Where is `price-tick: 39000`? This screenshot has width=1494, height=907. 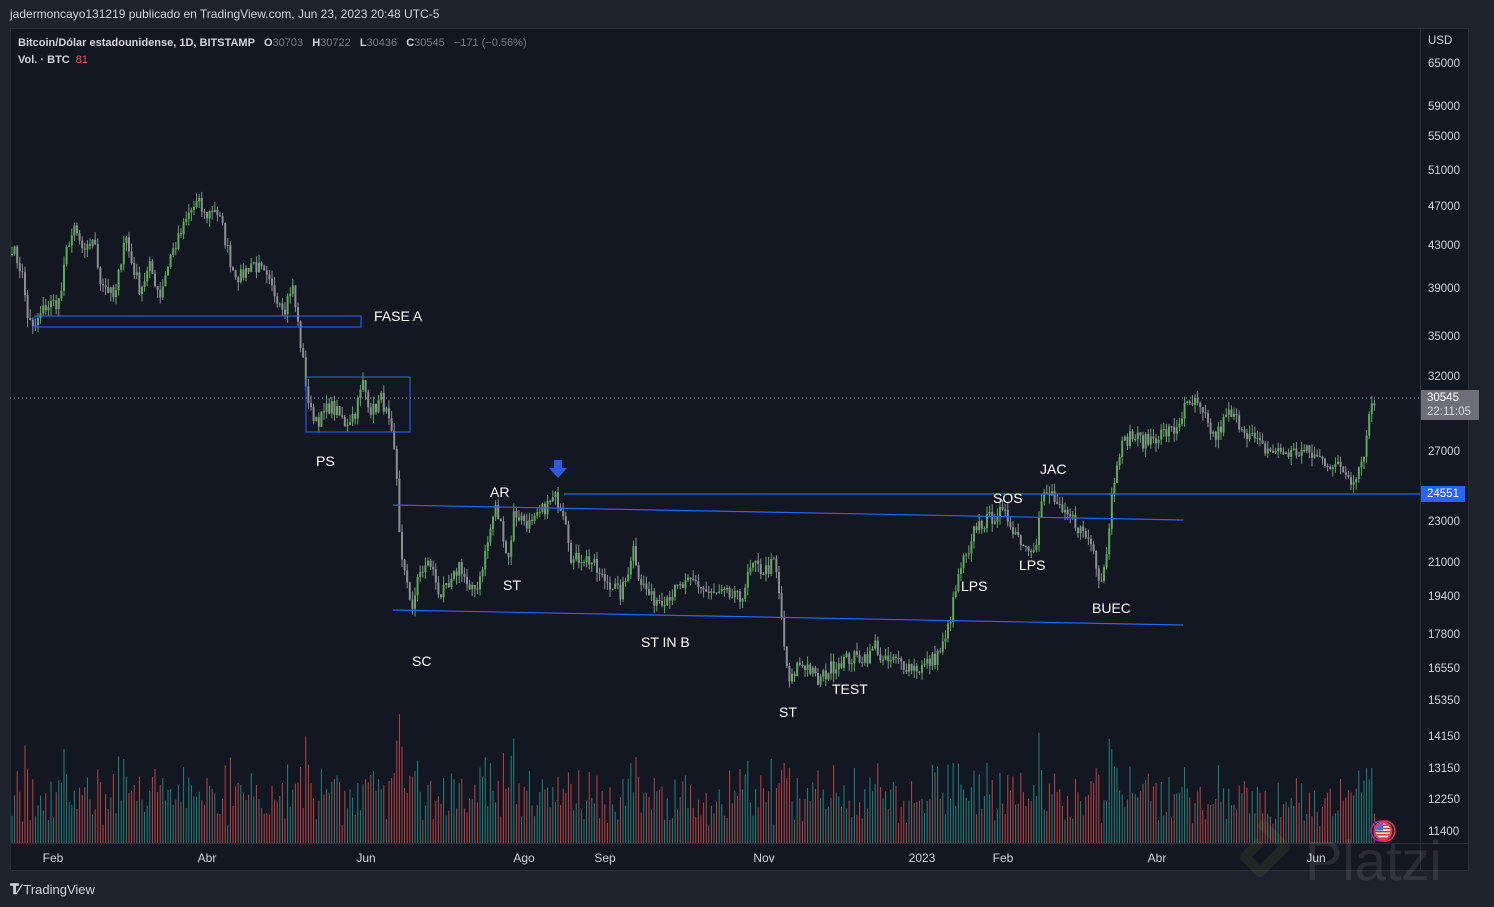
price-tick: 39000 is located at coordinates (1444, 289).